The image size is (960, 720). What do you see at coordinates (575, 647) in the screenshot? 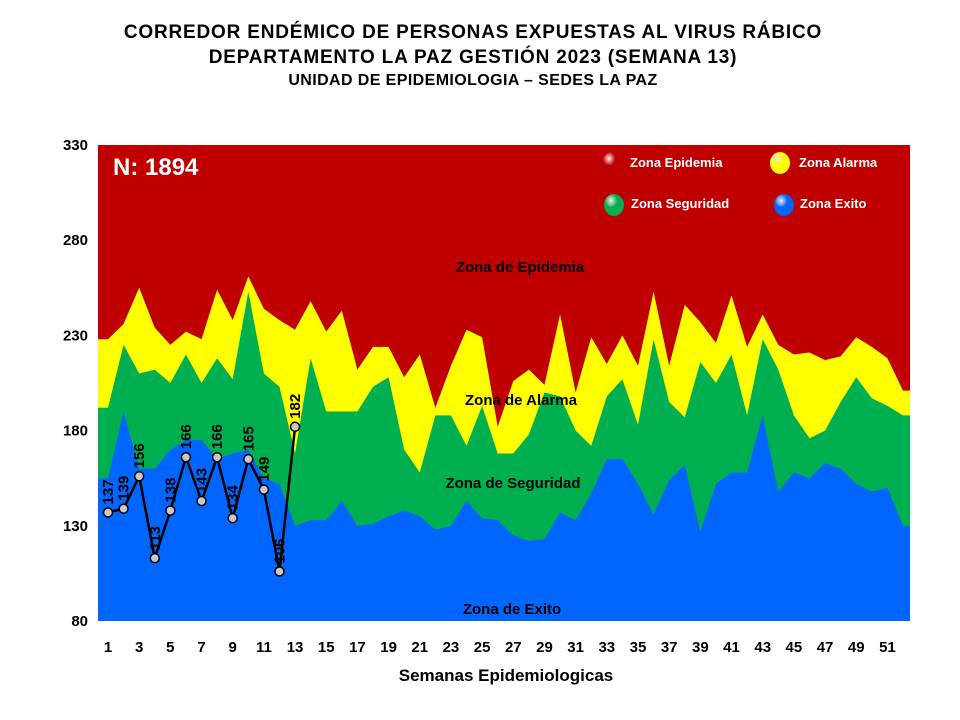
I see `x-tick-31: 31` at bounding box center [575, 647].